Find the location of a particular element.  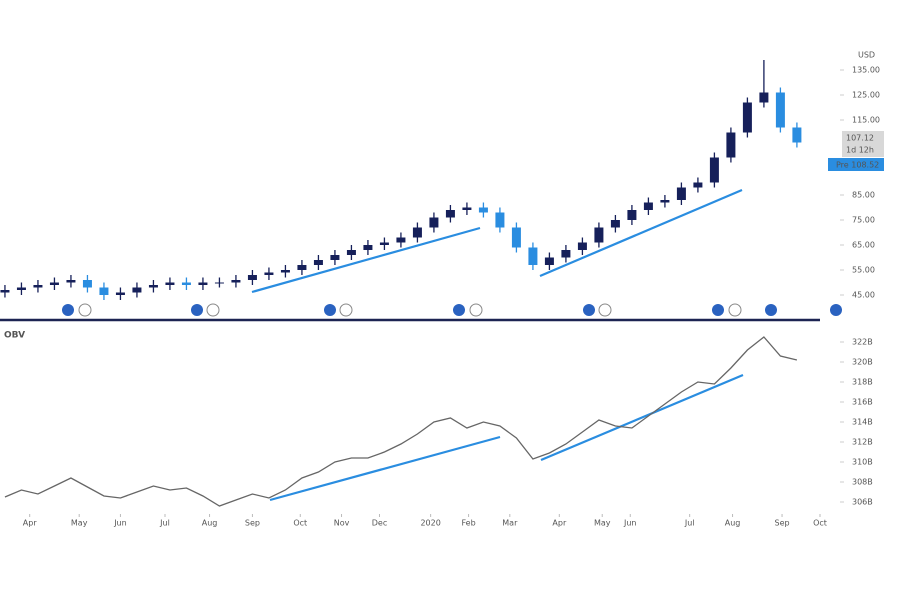

y-tick-label: 314B is located at coordinates (862, 422).